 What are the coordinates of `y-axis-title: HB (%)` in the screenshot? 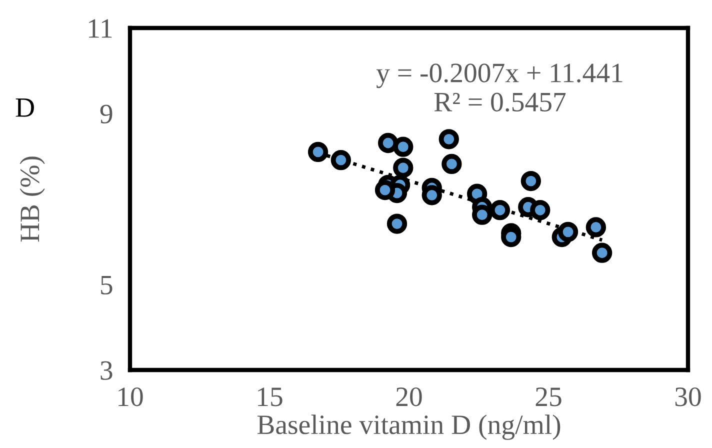 It's located at (32, 199).